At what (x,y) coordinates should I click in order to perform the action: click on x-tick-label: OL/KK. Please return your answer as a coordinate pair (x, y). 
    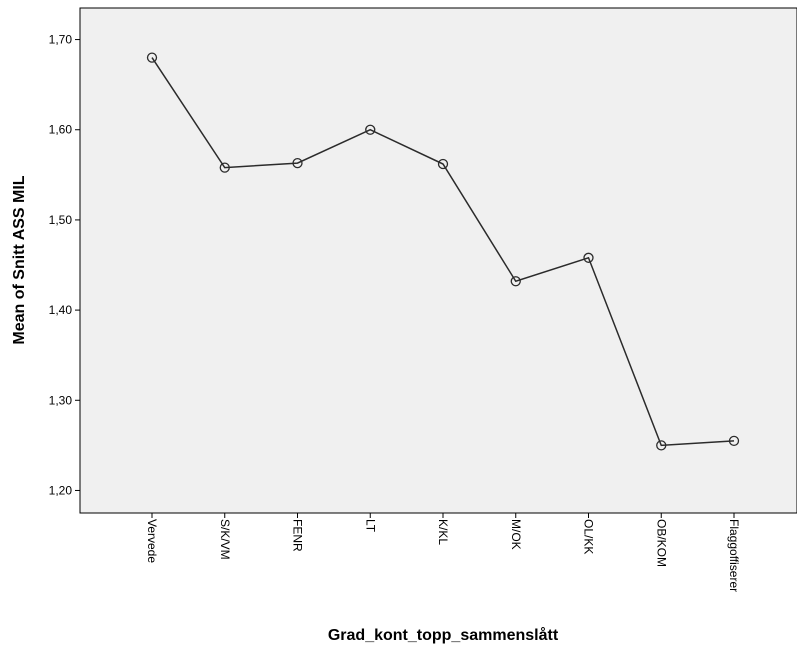
    Looking at the image, I should click on (589, 536).